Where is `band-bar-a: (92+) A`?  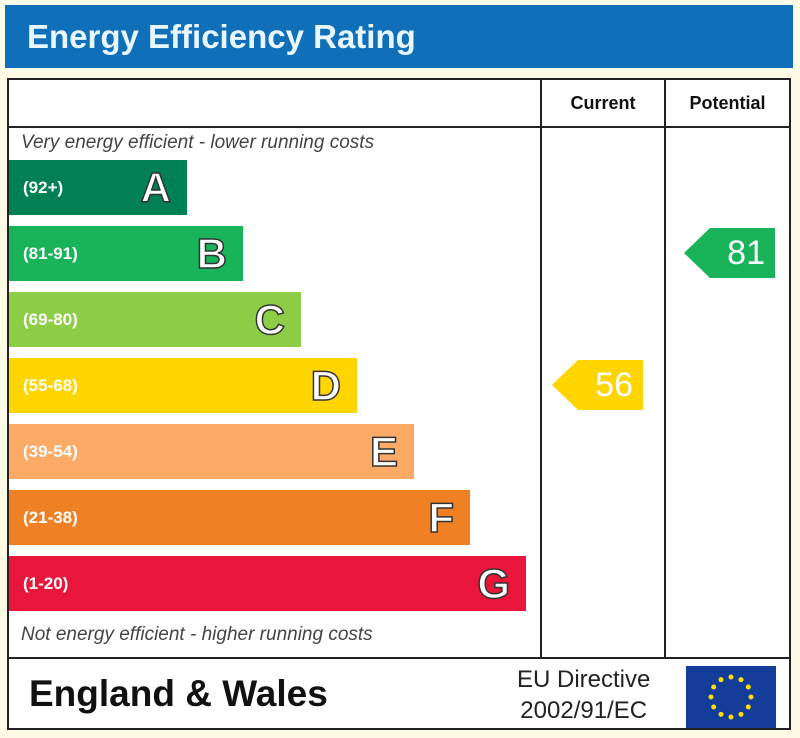
band-bar-a: (92+) A is located at coordinates (98, 187).